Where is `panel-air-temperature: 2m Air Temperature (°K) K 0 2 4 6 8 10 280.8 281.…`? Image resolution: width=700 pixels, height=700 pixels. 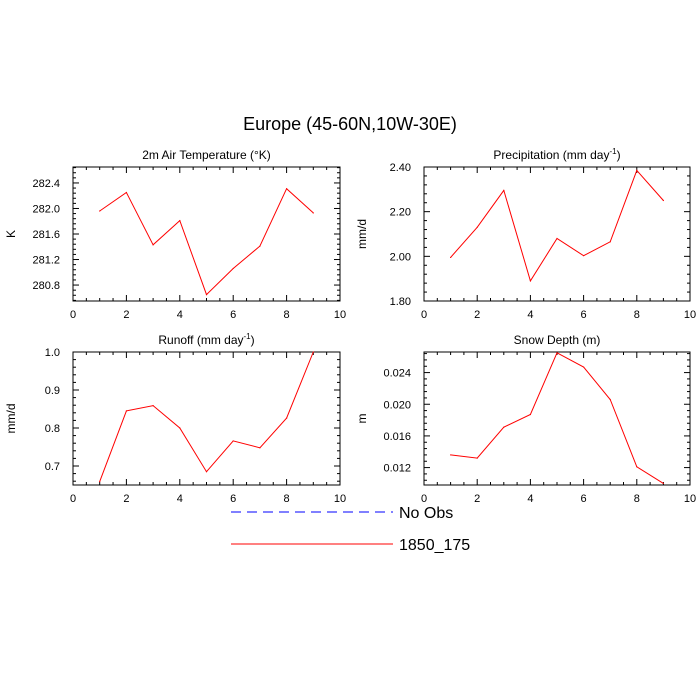
panel-air-temperature: 2m Air Temperature (°K) K 0 2 4 6 8 10 280.8 281.… is located at coordinates (175, 234).